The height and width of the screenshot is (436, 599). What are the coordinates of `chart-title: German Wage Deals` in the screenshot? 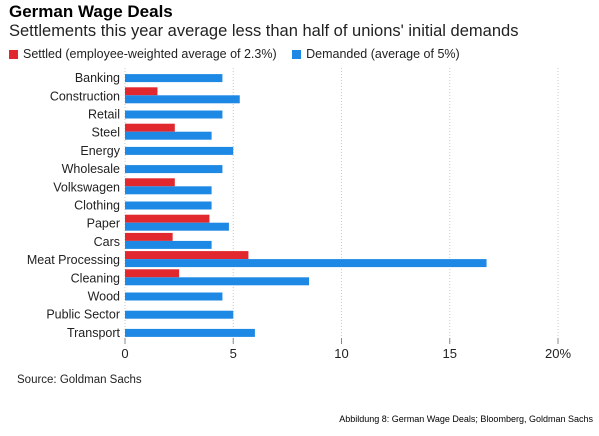 It's located at (91, 11).